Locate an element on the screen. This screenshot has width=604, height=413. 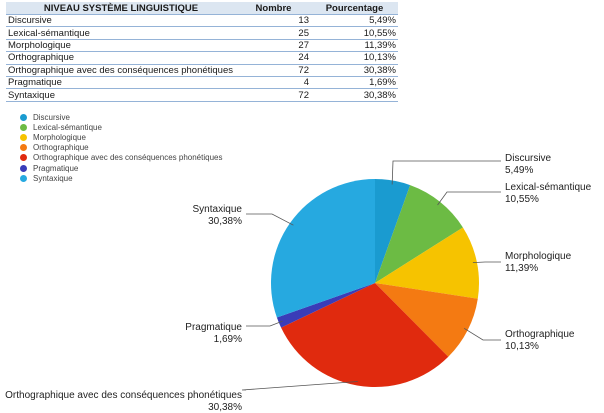
cell-niveau: Pragmatique is located at coordinates (121, 83).